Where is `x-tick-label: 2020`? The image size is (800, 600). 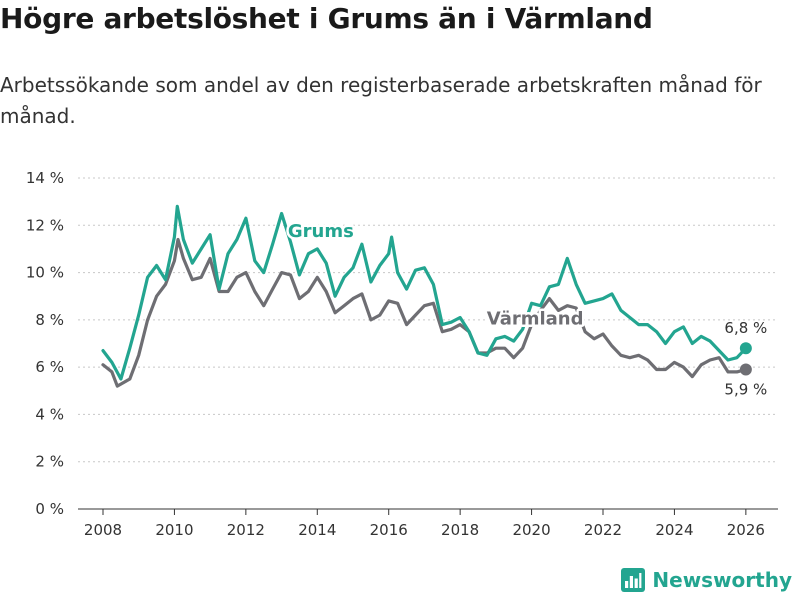 x-tick-label: 2020 is located at coordinates (531, 530).